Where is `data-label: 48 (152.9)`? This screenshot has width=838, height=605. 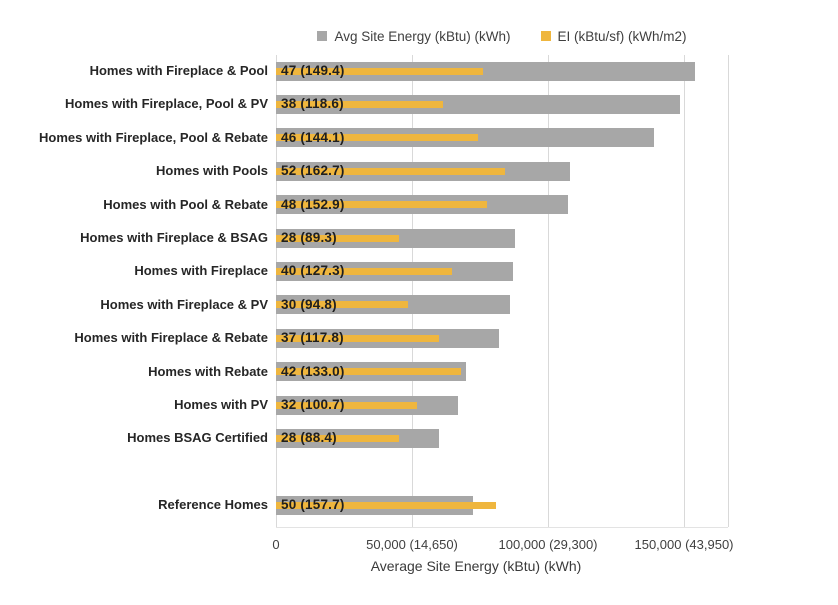
data-label: 48 (152.9) is located at coordinates (313, 204).